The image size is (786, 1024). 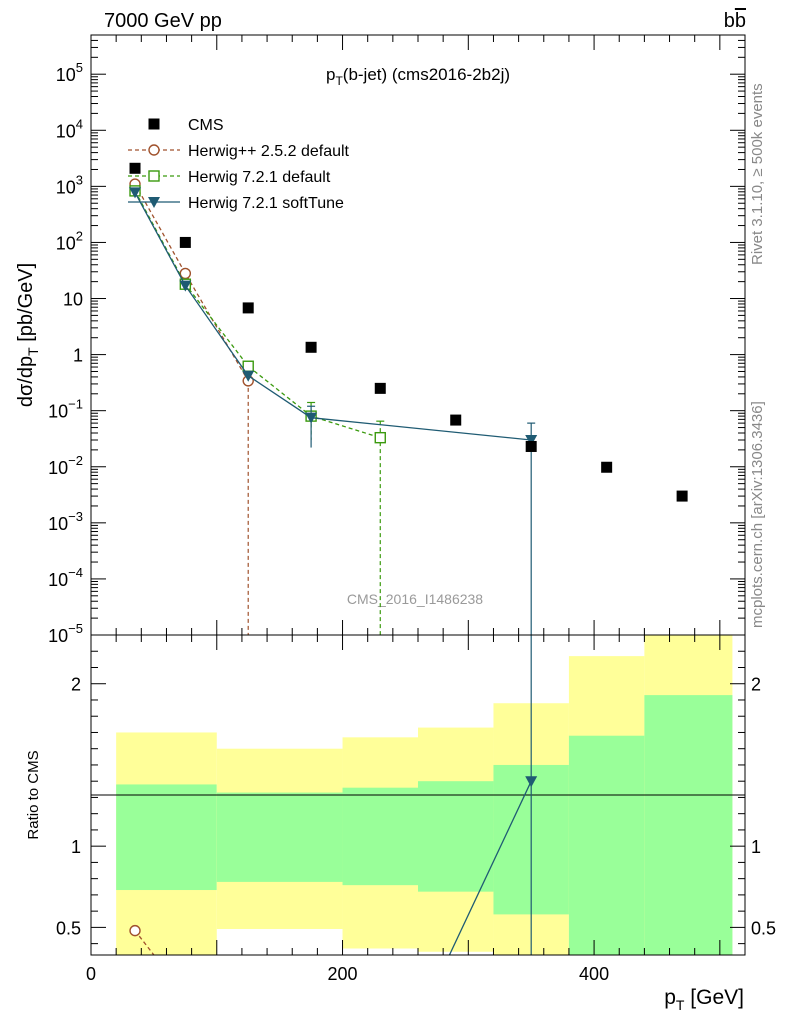 I want to click on legend-marker-herwig72, so click(x=154, y=176).